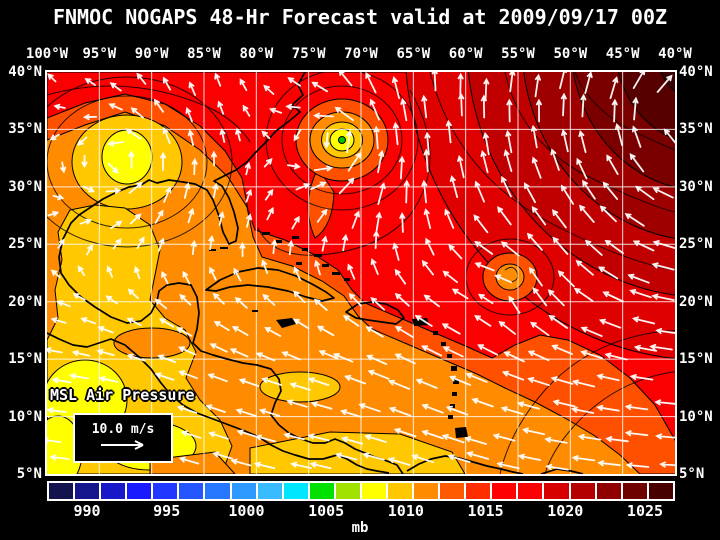 This screenshot has width=720, height=540. Describe the element at coordinates (565, 511) in the screenshot. I see `colorbar-tick: 1020` at that location.